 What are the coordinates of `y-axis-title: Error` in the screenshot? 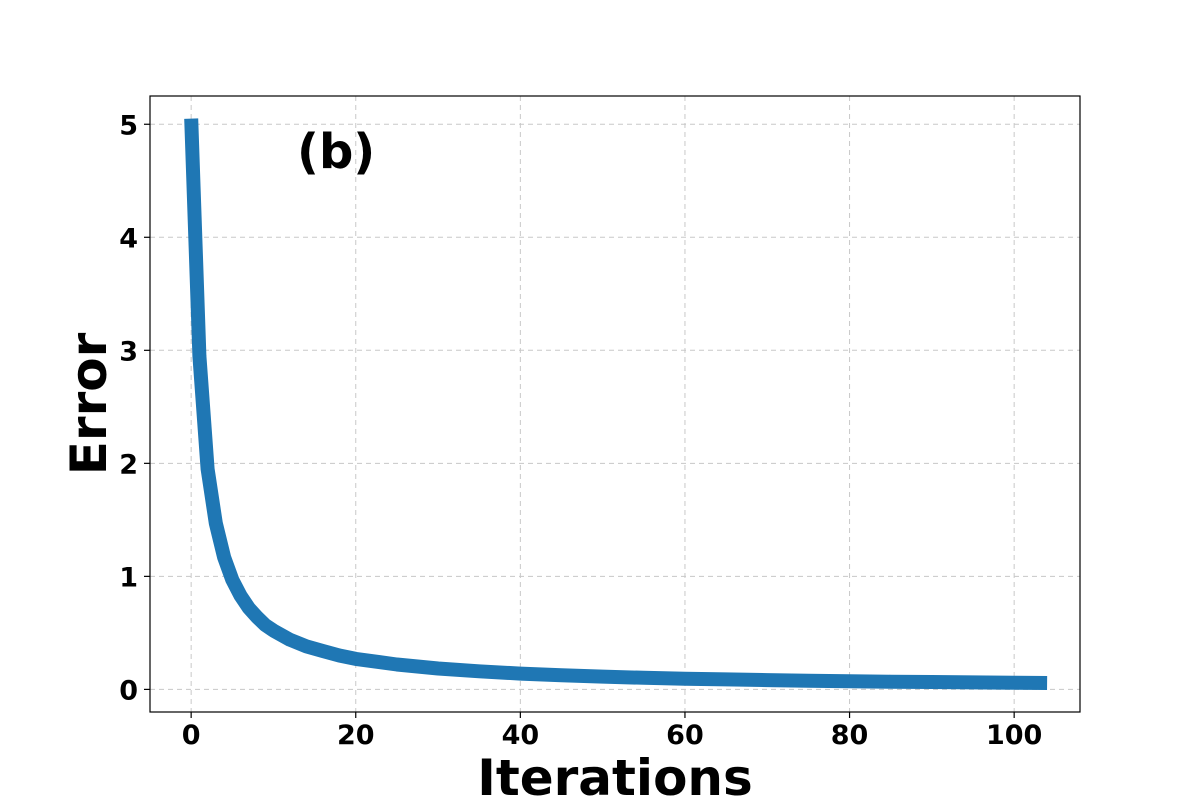 It's located at (89, 403).